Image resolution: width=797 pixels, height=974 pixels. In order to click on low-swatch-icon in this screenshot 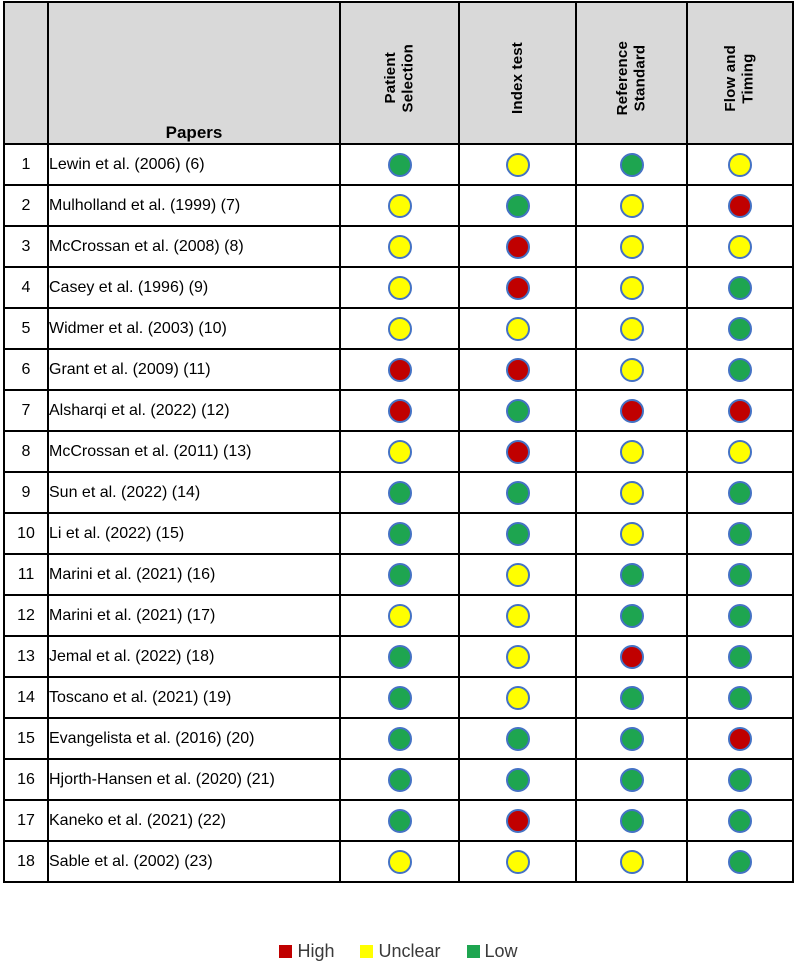, I will do `click(473, 951)`.